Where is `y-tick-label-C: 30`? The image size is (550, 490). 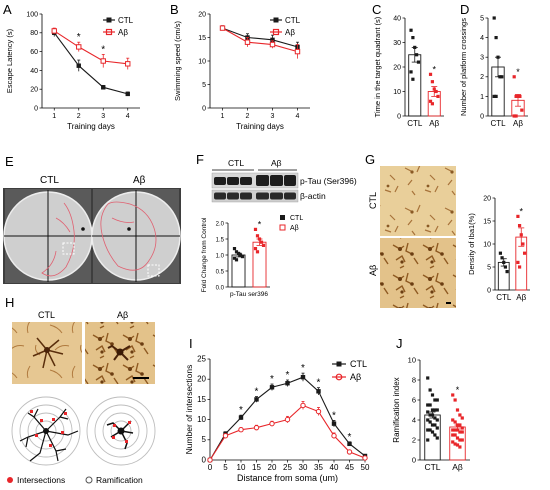
y-tick-label-C: 30 is located at coordinates (397, 43).